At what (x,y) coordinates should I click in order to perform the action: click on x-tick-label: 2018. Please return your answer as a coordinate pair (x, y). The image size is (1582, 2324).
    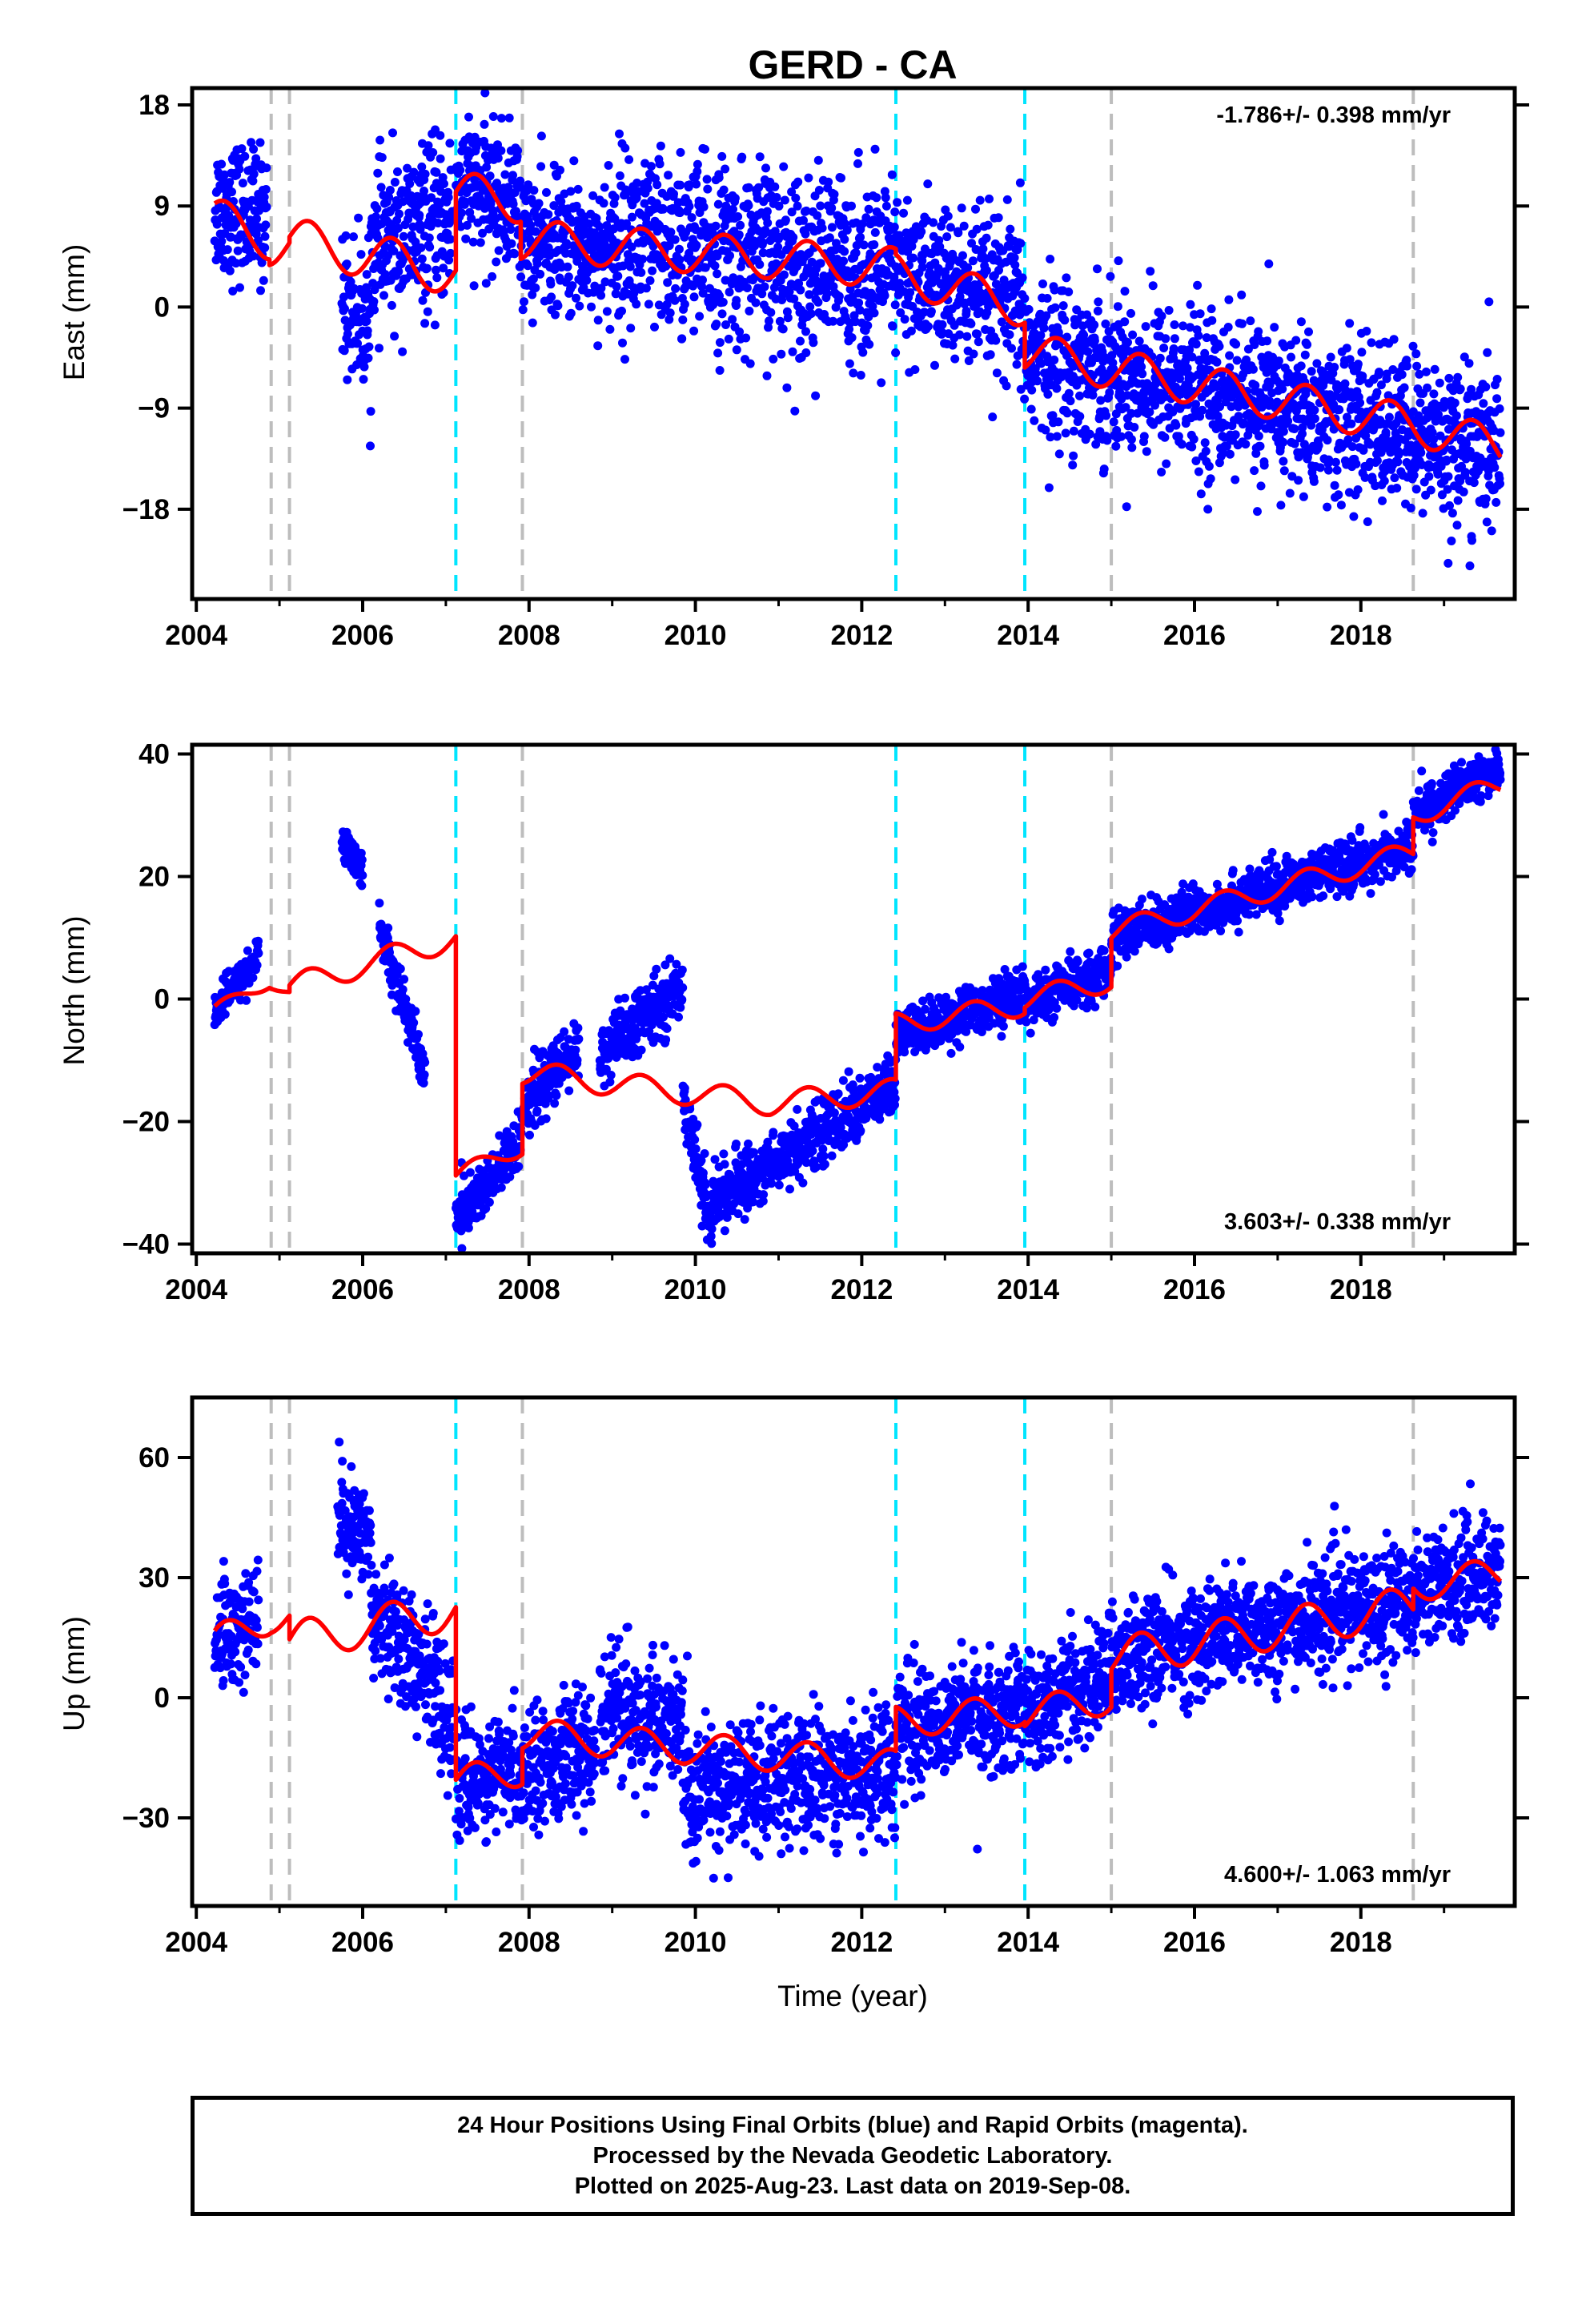
    Looking at the image, I should click on (1361, 635).